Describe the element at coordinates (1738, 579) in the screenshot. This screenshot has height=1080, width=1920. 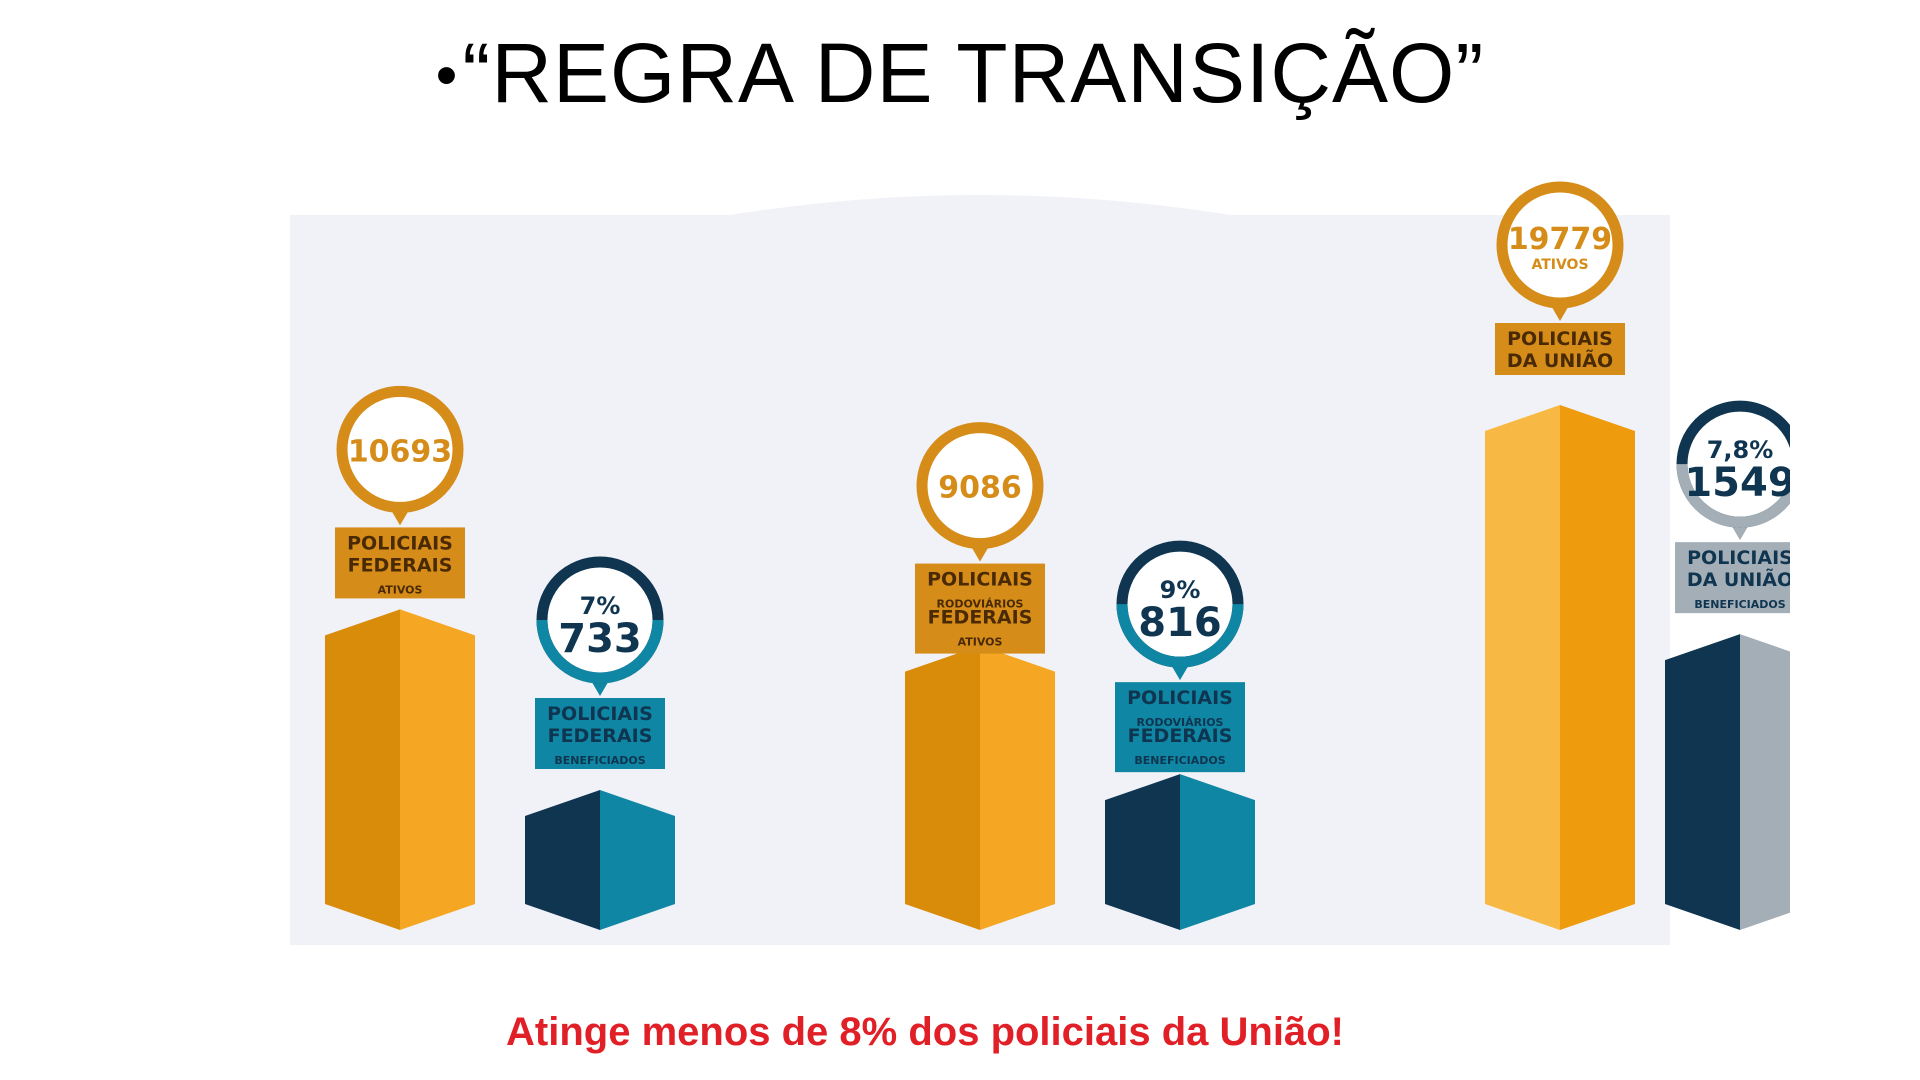
I see `benefited-label-box-line: DA UNIÃO` at that location.